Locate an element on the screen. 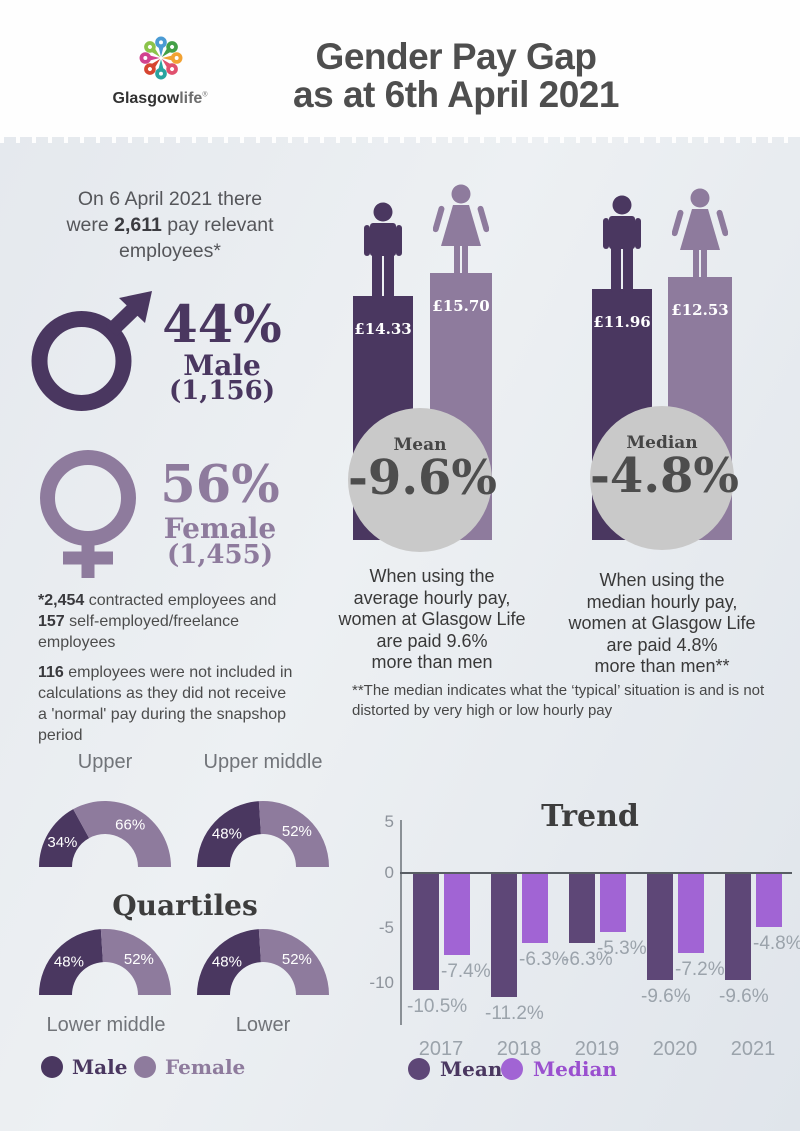 The width and height of the screenshot is (800, 1131). footnote2-bold: 116 is located at coordinates (51, 672).